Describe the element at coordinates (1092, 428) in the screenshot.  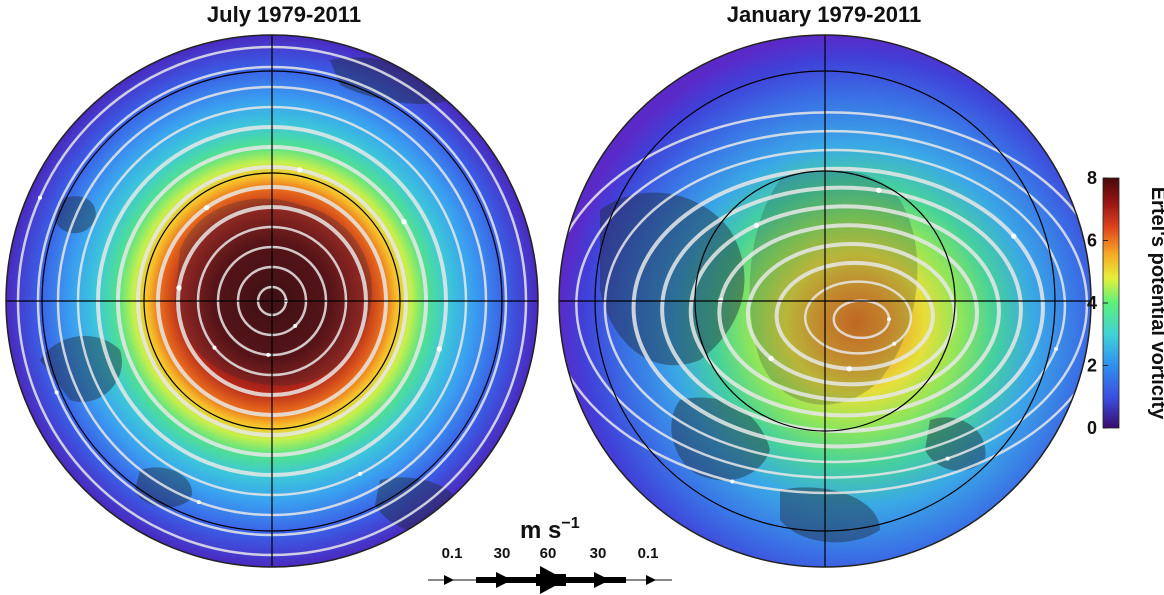
I see `colorbar-tick-label: 0` at that location.